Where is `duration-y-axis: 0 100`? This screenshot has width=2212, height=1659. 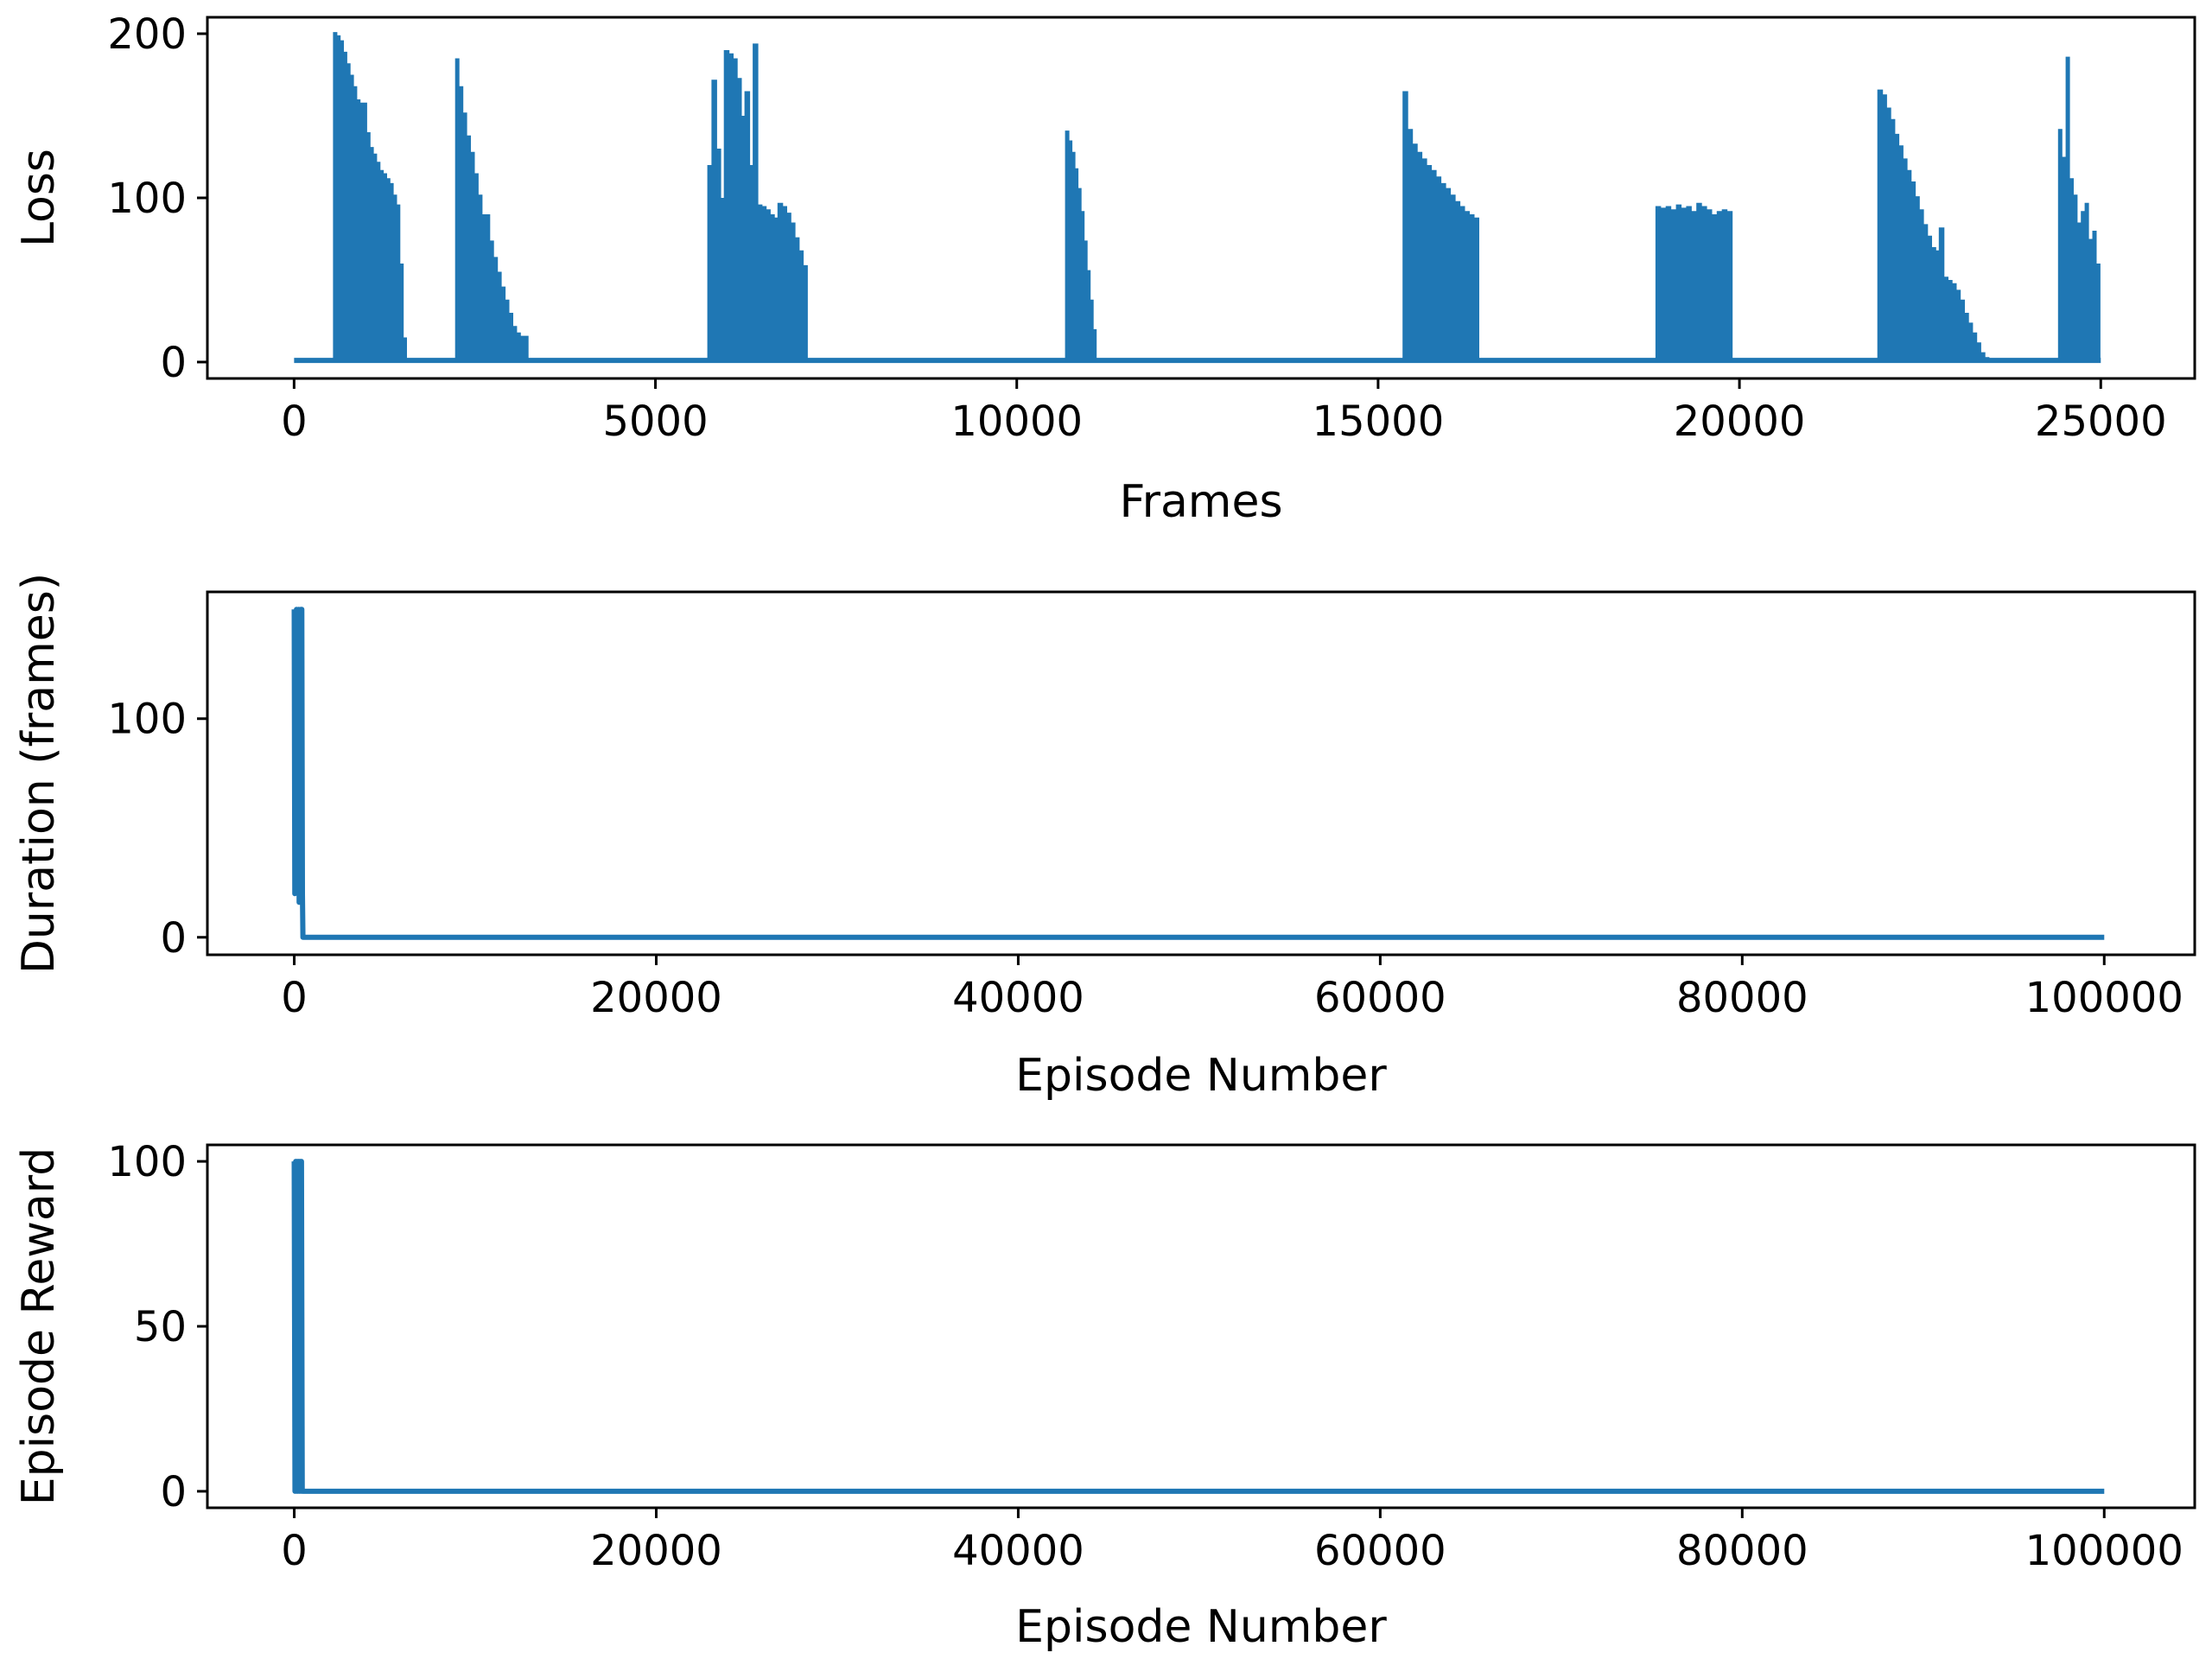
duration-y-axis: 0 100 is located at coordinates (157, 829).